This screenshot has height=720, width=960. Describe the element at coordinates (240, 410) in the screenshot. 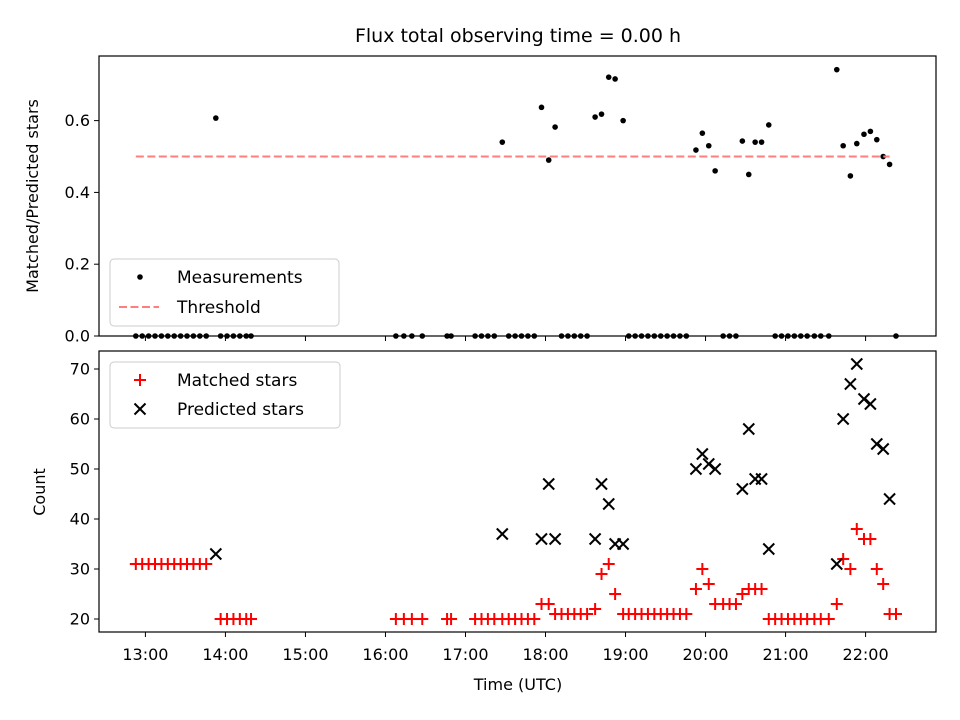

I see `legend-label-predicted: Predicted stars` at that location.